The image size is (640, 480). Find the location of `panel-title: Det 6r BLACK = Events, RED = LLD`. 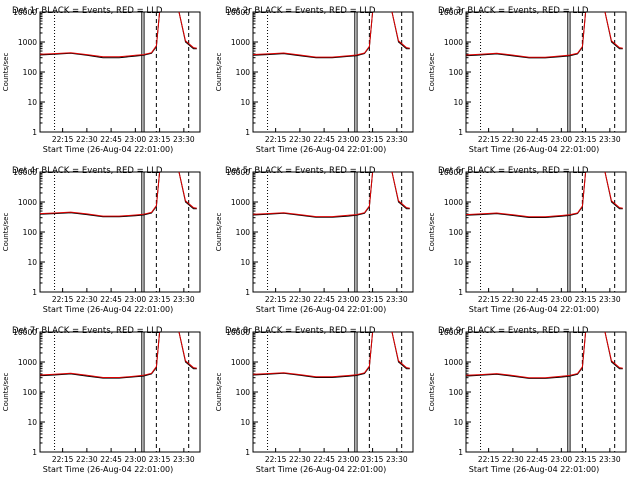

panel-title: Det 6r BLACK = Events, RED = LLD is located at coordinates (513, 171).